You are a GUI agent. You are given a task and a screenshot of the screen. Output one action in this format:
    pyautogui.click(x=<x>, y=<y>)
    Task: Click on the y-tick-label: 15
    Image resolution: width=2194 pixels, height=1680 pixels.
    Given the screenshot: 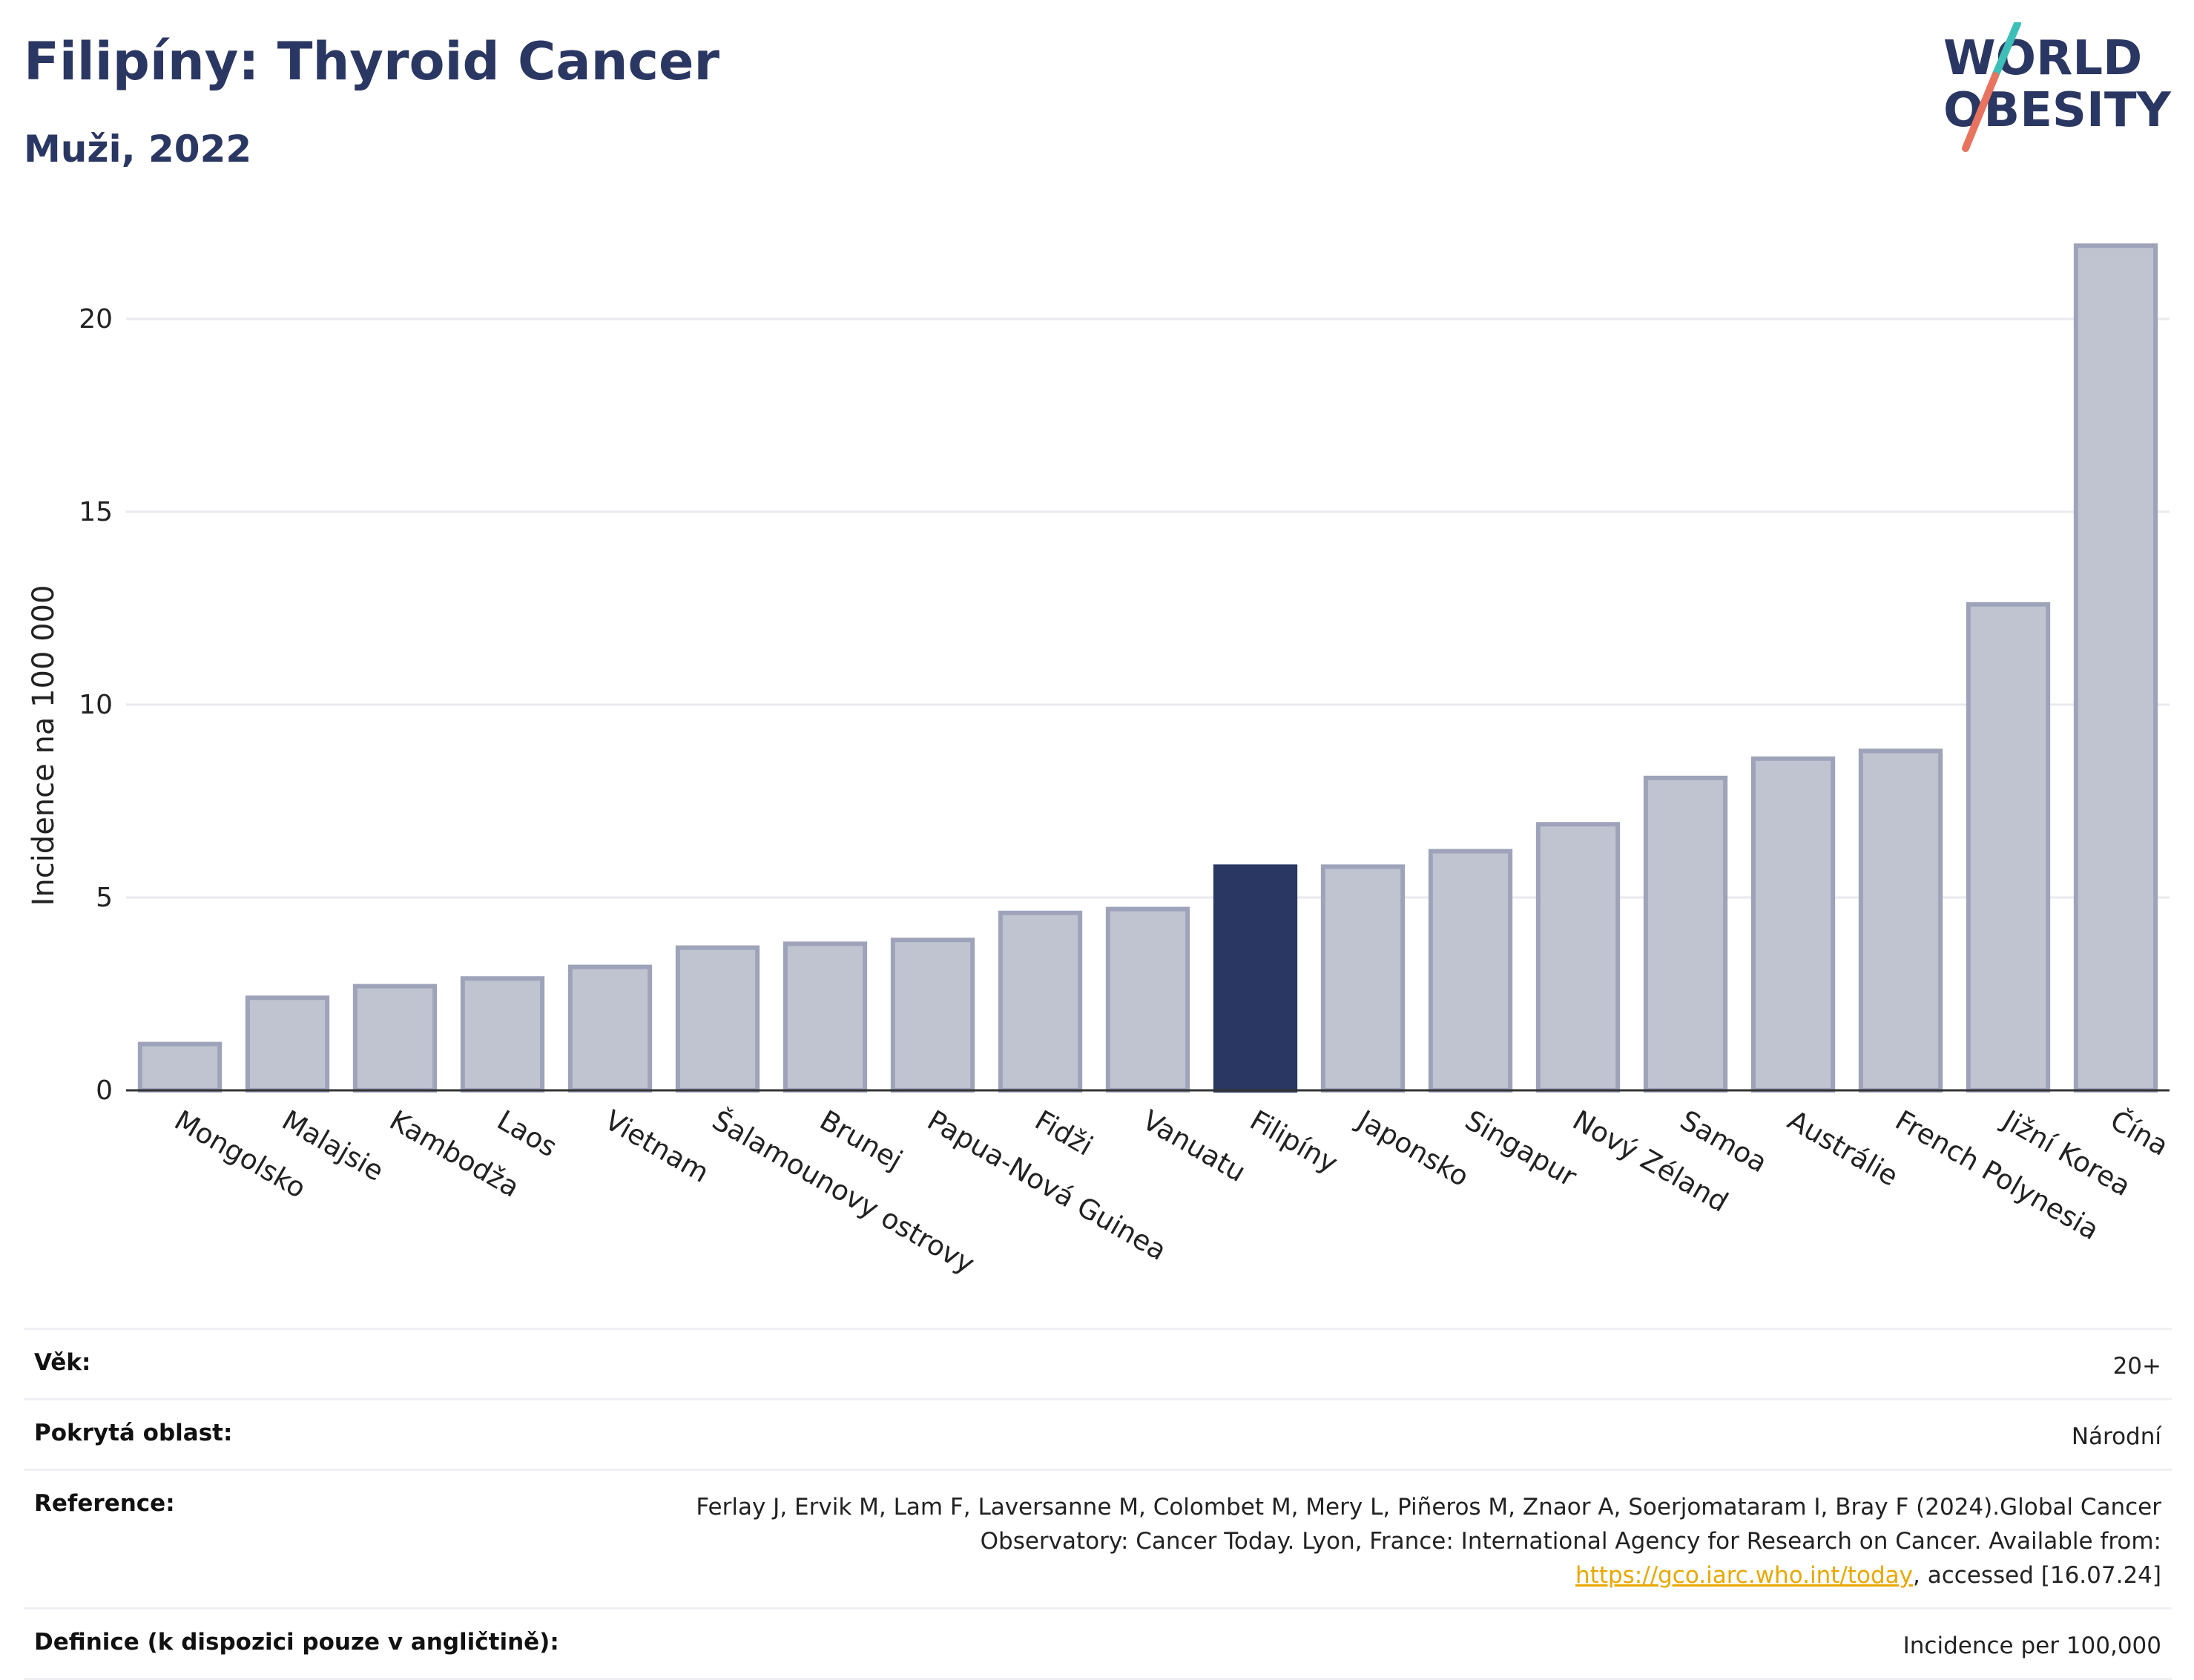 What is the action you would take?
    pyautogui.click(x=96, y=512)
    